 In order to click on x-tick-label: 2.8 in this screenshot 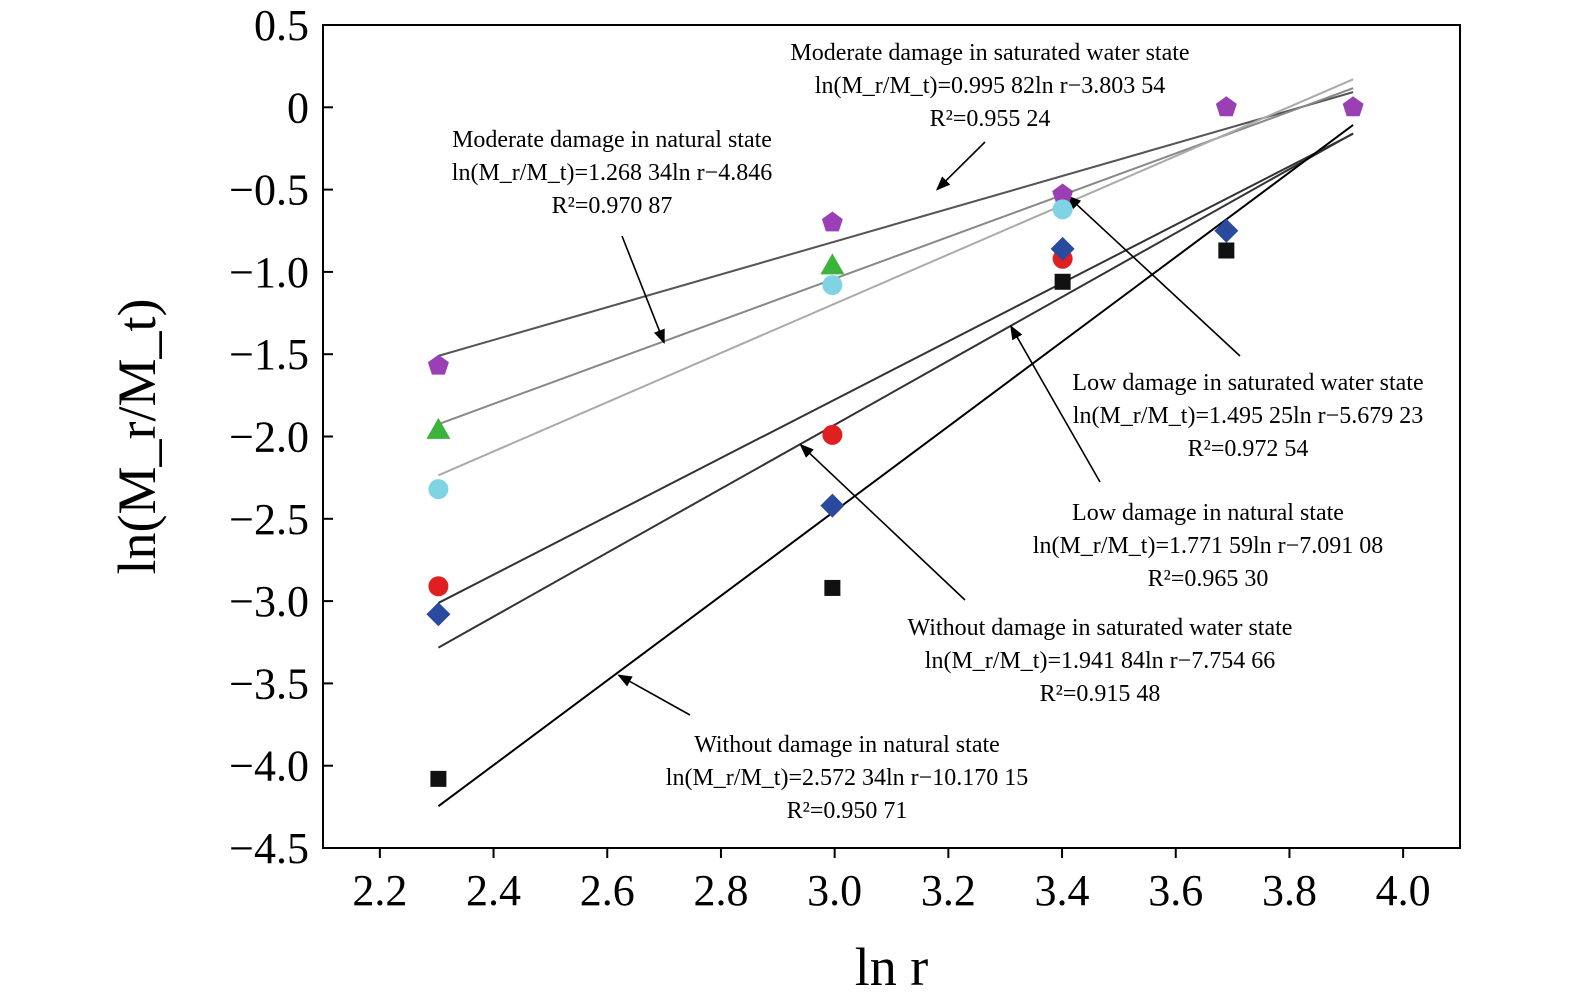, I will do `click(720, 890)`.